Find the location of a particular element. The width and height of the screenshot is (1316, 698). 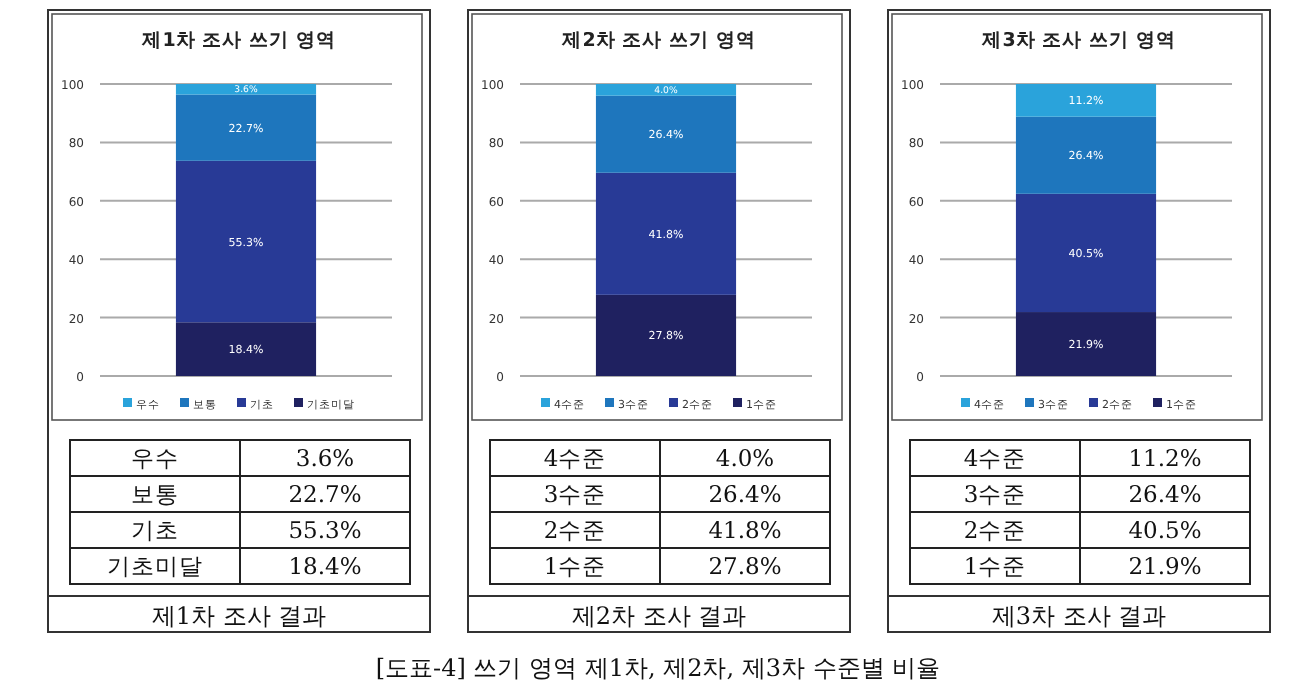

text: 제1차 조사 결과 is located at coordinates (239, 616).